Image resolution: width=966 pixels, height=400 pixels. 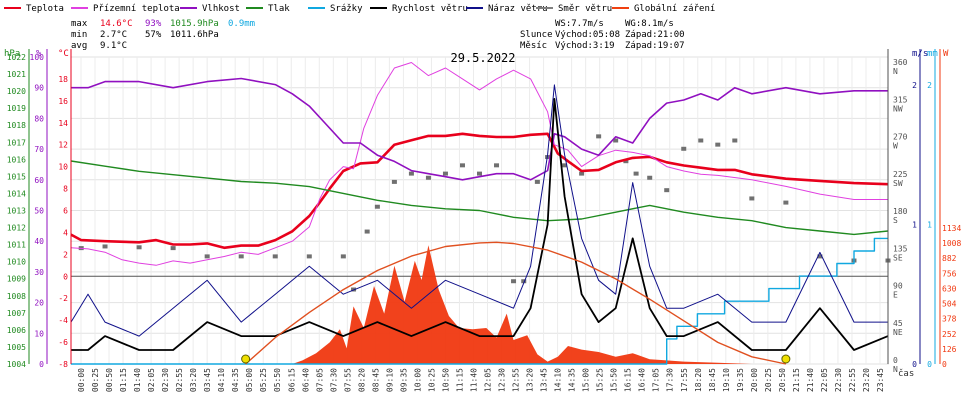 What do you see at coordinates (65, 276) in the screenshot?
I see `tick-label-temp: 0` at bounding box center [65, 276].